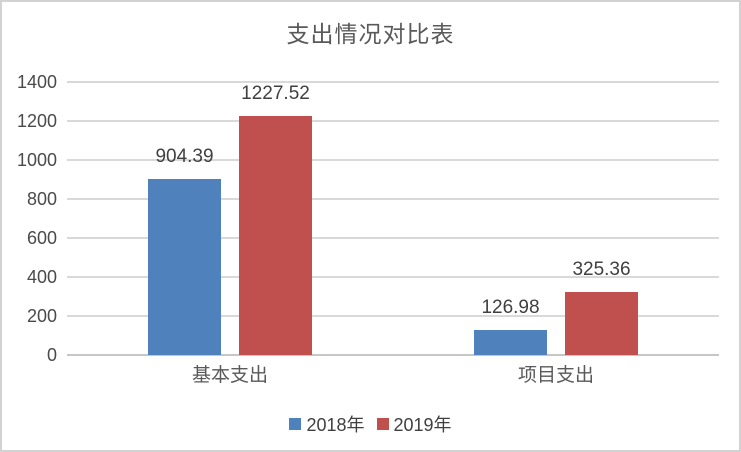 Image resolution: width=741 pixels, height=452 pixels. What do you see at coordinates (601, 323) in the screenshot?
I see `bar-2019年-项目支出` at bounding box center [601, 323].